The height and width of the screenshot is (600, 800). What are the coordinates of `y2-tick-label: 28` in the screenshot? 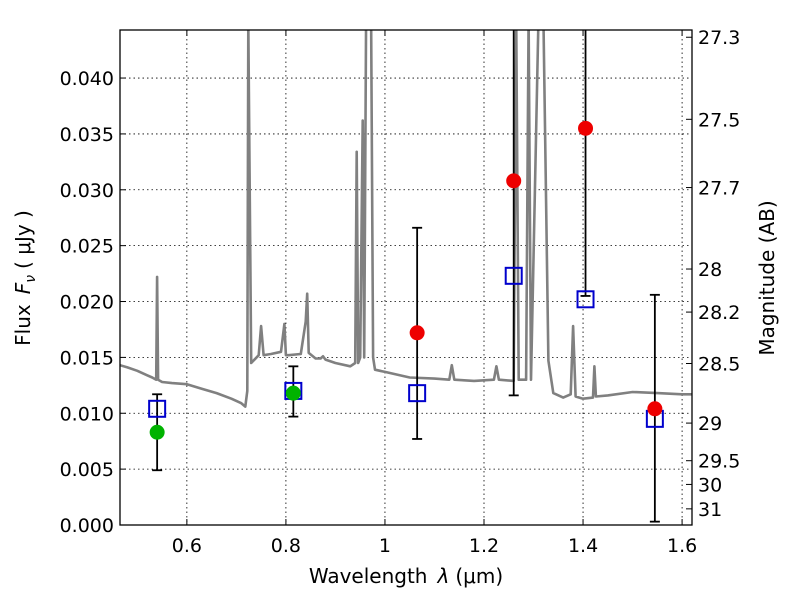 It's located at (710, 270).